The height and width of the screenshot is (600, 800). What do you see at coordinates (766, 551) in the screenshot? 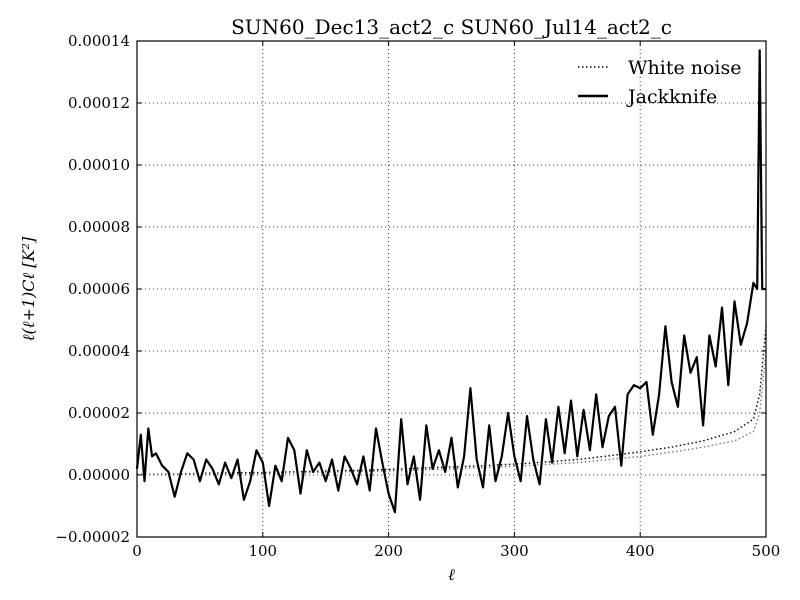
I see `x-tick-label: 500` at bounding box center [766, 551].